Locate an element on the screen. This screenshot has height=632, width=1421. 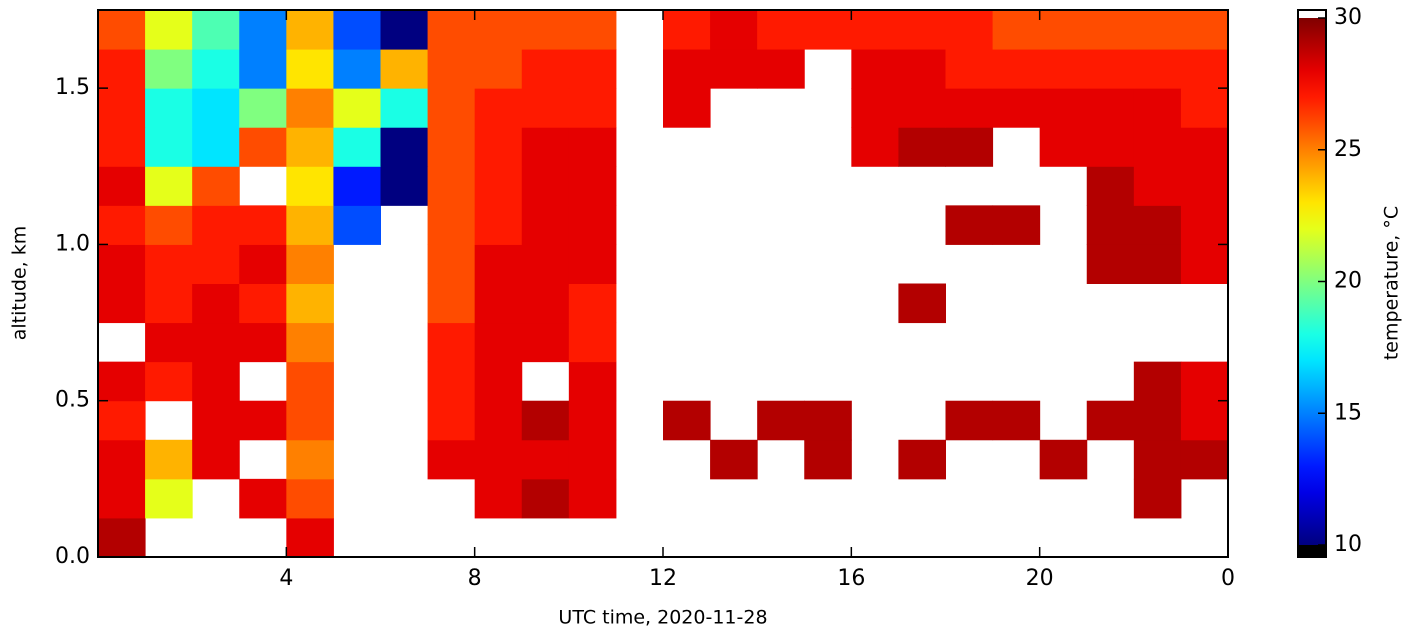
x-tick-label: 16 is located at coordinates (851, 578).